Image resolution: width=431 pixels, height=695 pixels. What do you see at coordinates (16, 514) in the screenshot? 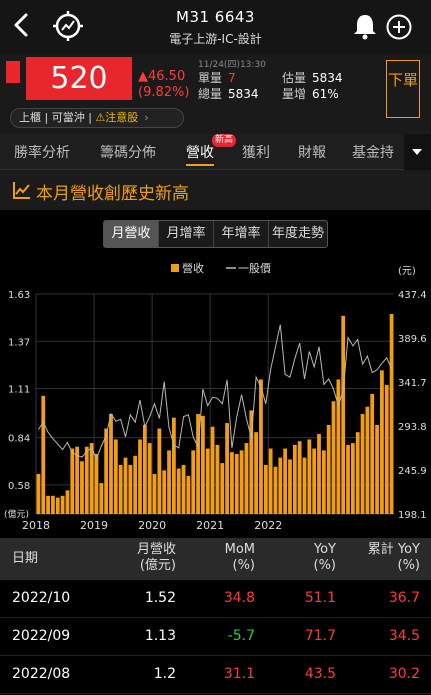
I see `y-left-unit: (億元)` at bounding box center [16, 514].